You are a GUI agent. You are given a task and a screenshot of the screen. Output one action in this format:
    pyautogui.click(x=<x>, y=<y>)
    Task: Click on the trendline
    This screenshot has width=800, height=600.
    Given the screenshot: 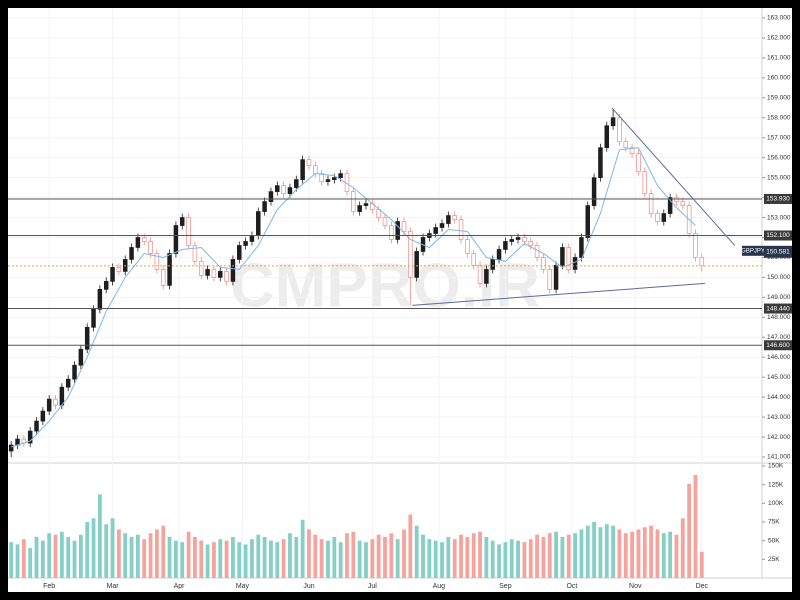 What is the action you would take?
    pyautogui.click(x=559, y=294)
    